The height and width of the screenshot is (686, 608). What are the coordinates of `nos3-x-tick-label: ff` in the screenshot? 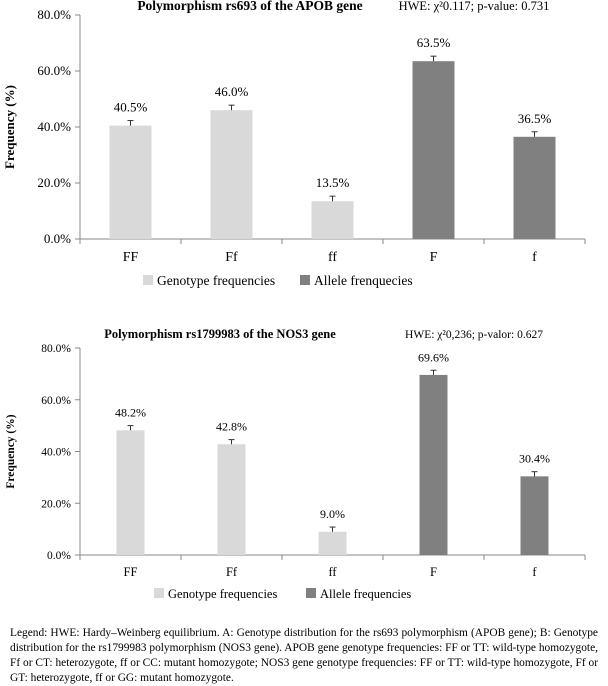 It's located at (332, 572).